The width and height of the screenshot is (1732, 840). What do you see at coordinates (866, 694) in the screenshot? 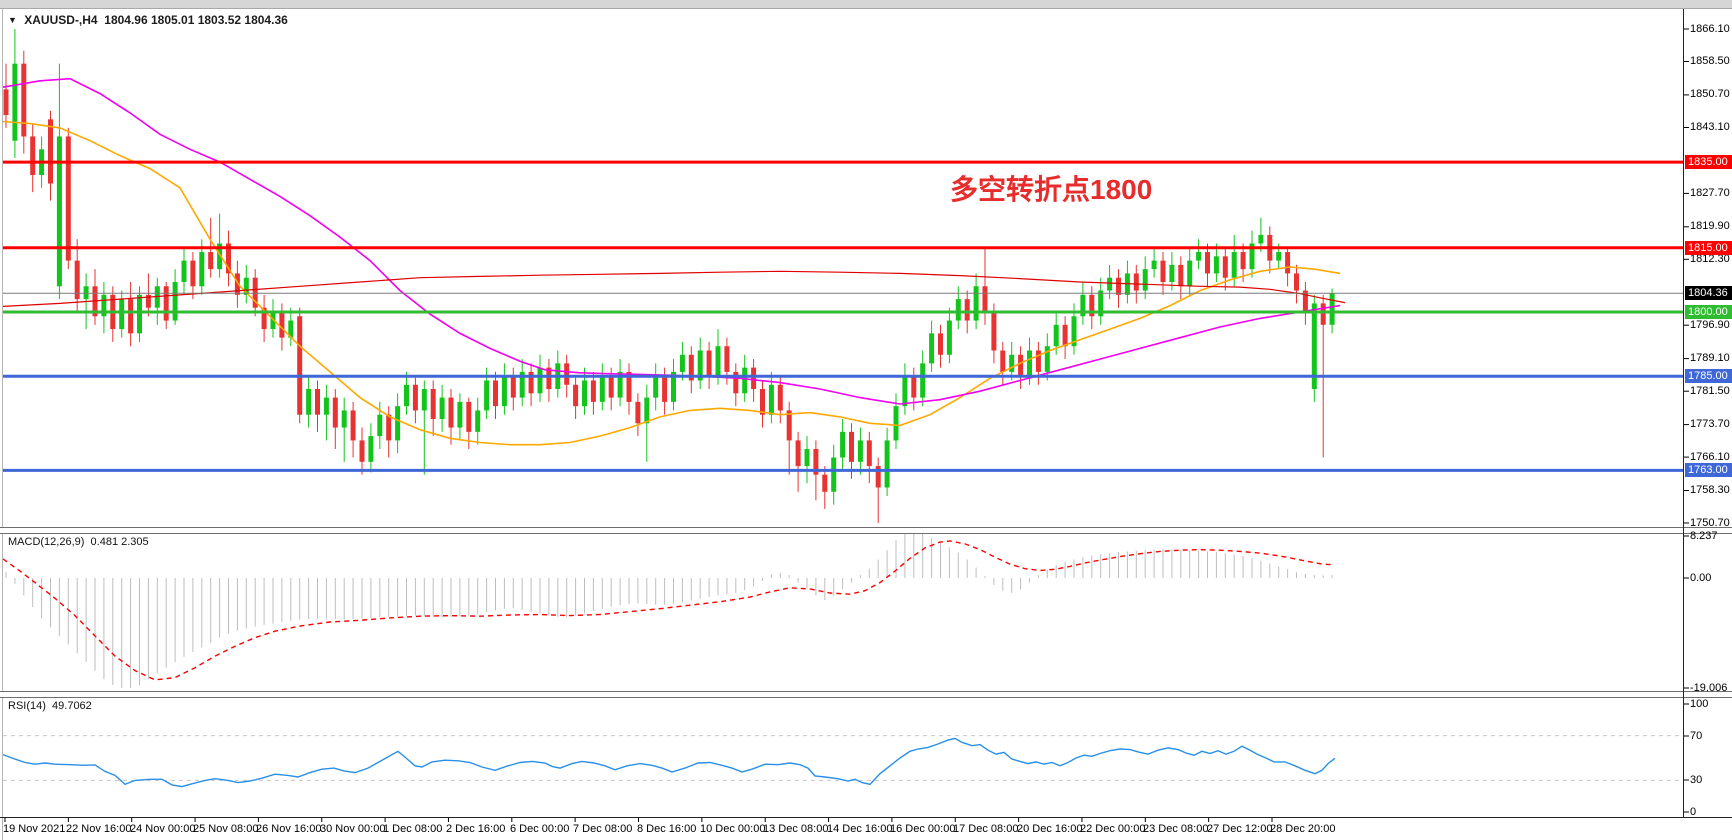
I see `panel-splitter-rsi` at bounding box center [866, 694].